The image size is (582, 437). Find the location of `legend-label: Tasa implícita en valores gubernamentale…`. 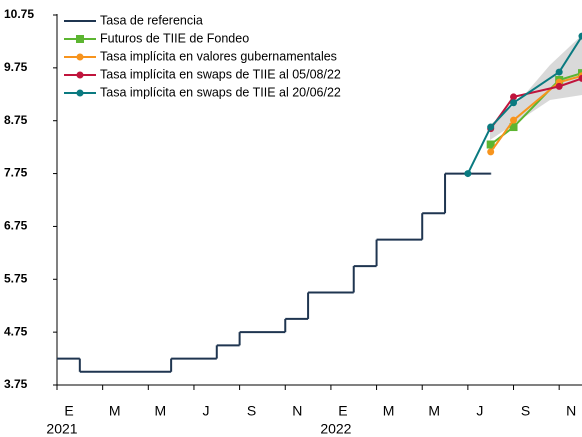

legend-label: Tasa implícita en valores gubernamentale… is located at coordinates (218, 56).